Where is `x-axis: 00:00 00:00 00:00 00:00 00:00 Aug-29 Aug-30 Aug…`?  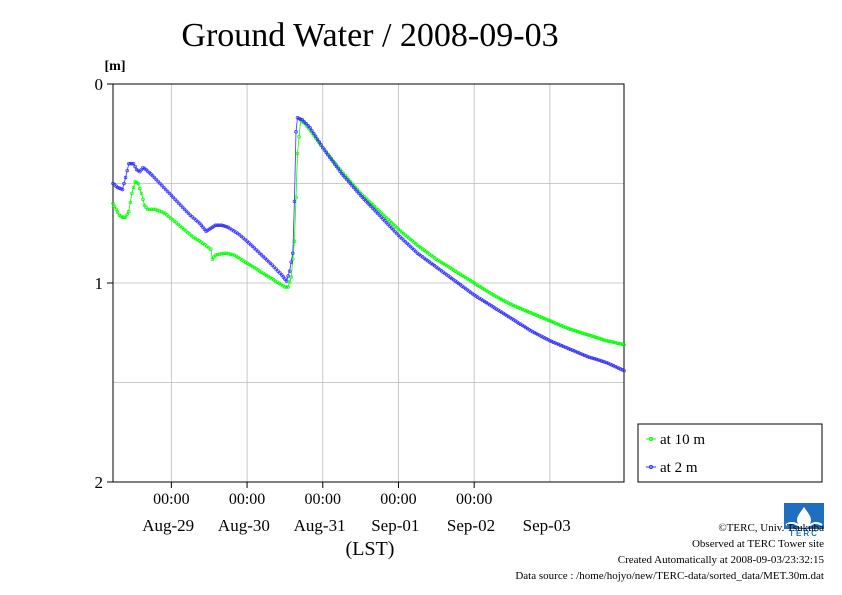 x-axis: 00:00 00:00 00:00 00:00 00:00 Aug-29 Aug-30 Aug… is located at coordinates (356, 508).